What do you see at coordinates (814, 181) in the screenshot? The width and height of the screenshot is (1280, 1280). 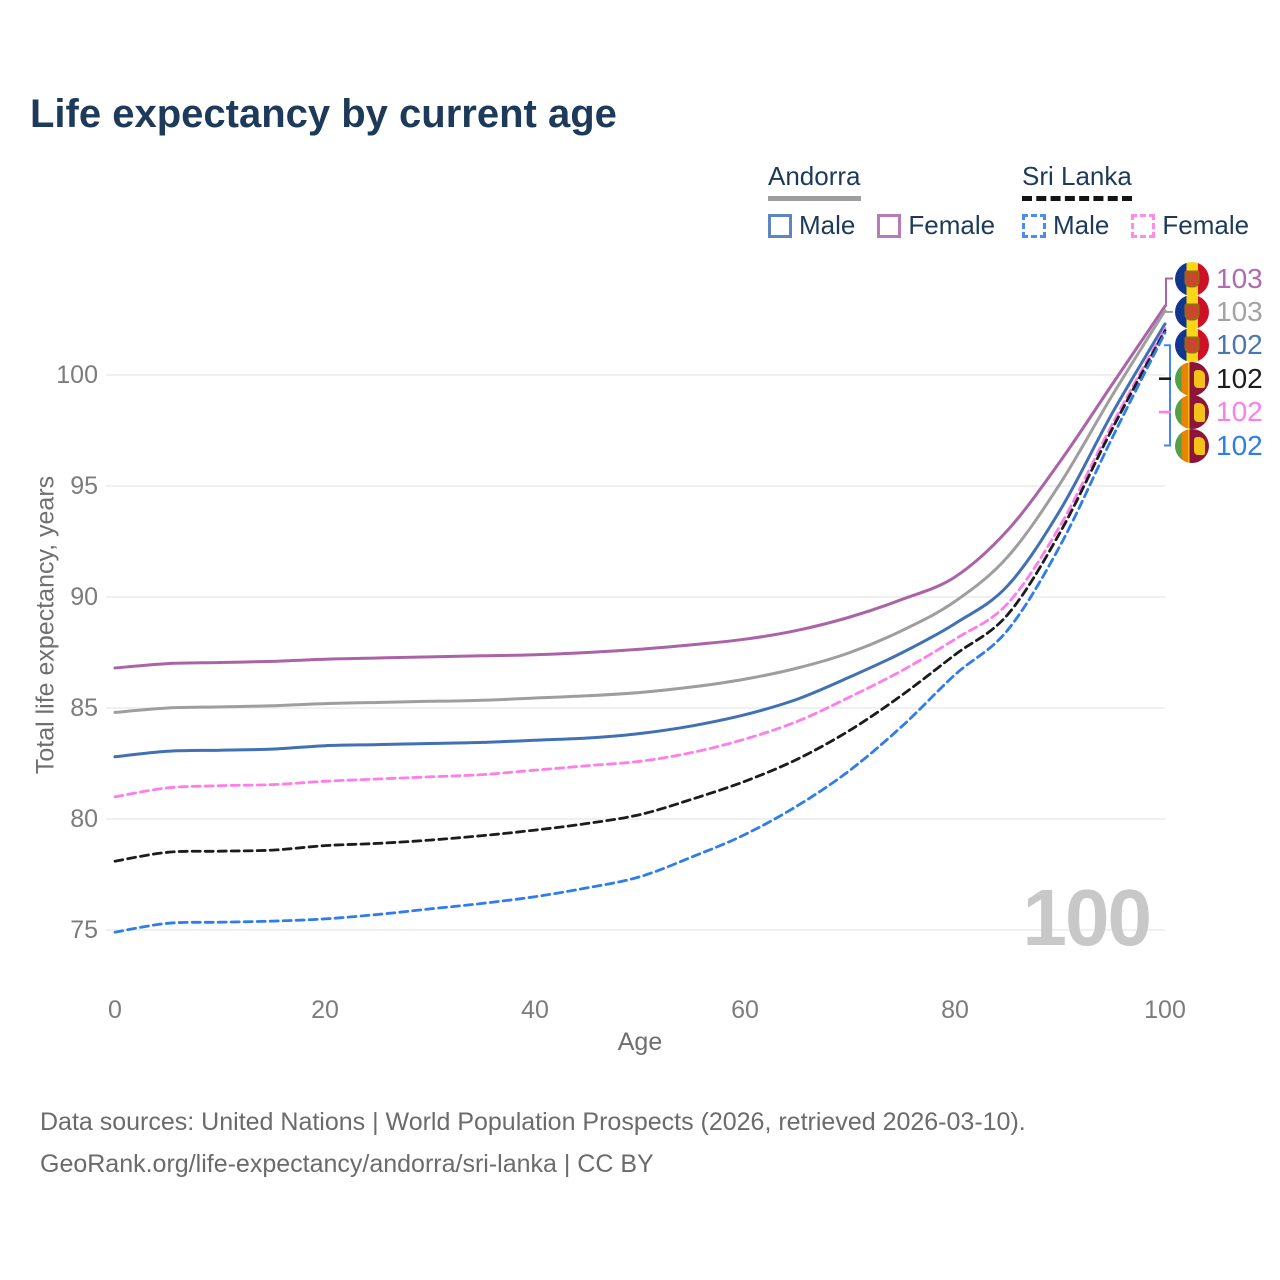 I see `legend-country-andorra: Andorra` at bounding box center [814, 181].